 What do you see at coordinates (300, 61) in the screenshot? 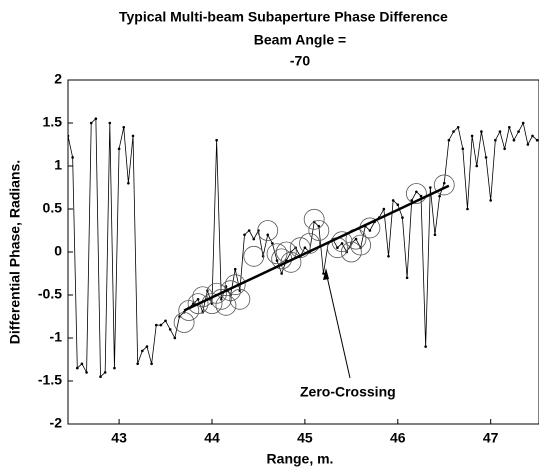
I see `chart-subtitle: -70` at bounding box center [300, 61].